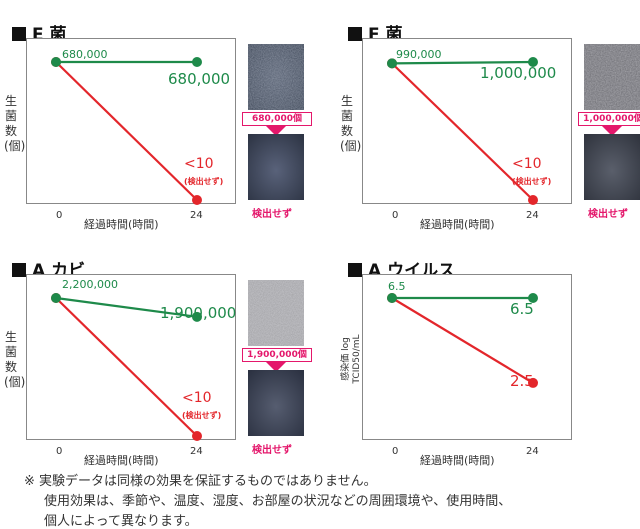  What do you see at coordinates (199, 79) in the screenshot?
I see `green-end-label: 680,000` at bounding box center [199, 79].